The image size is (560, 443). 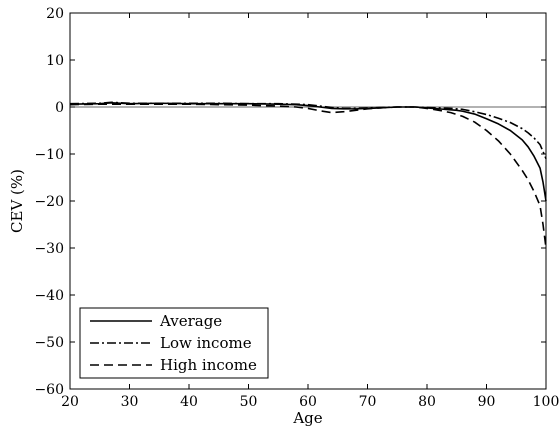 I want to click on y-tick-label: −20, so click(x=49, y=202).